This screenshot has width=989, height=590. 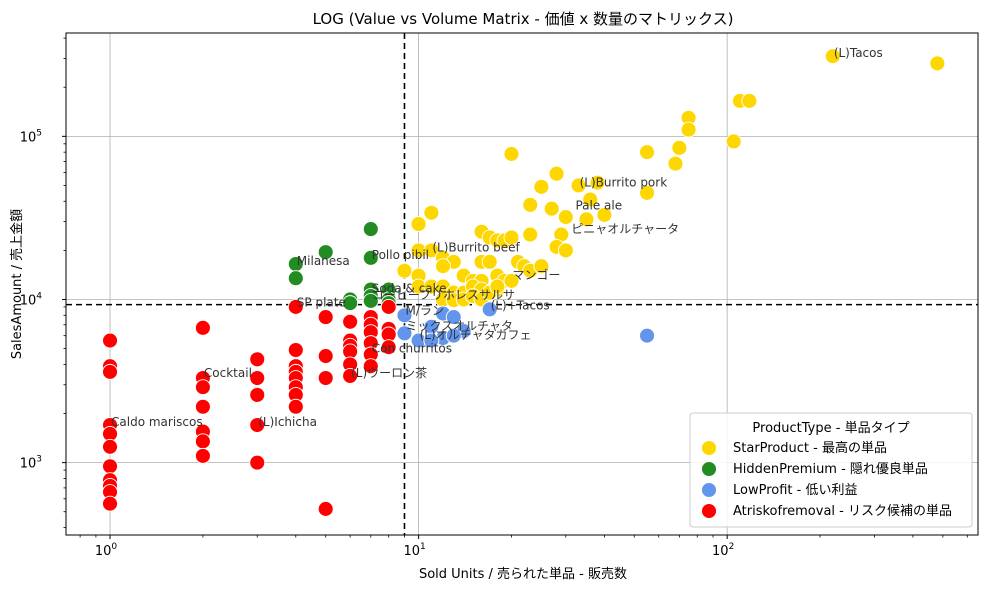 I want to click on legend-label-hidden: HiddenPremium - 隠れ優良単品, so click(x=830, y=469).